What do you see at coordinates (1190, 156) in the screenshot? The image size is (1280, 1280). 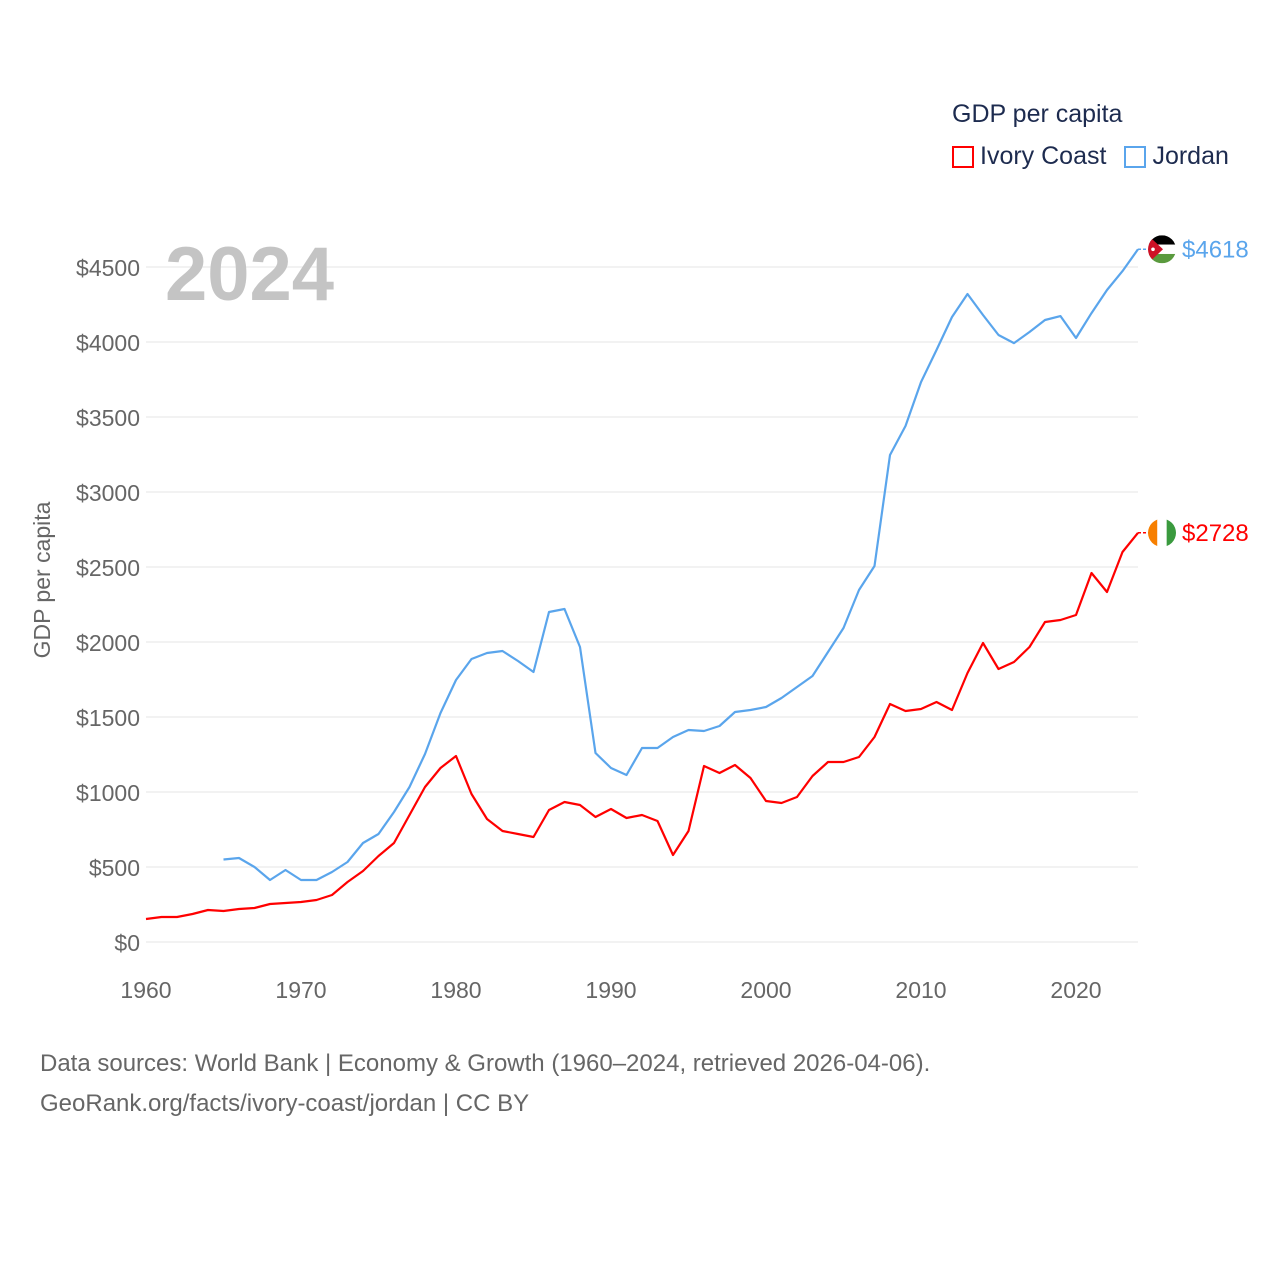 I see `legend-label: Jordan` at bounding box center [1190, 156].